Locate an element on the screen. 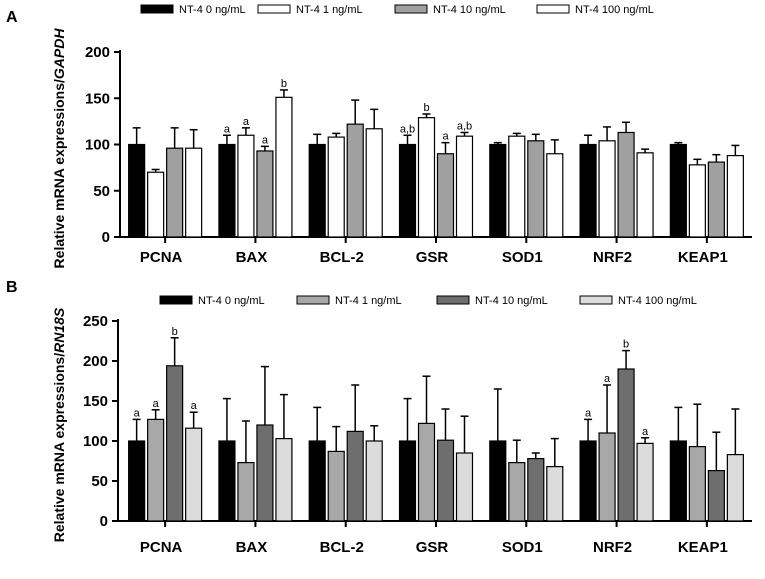 The width and height of the screenshot is (765, 579). charta-x-tick-label: PCNA is located at coordinates (161, 257).